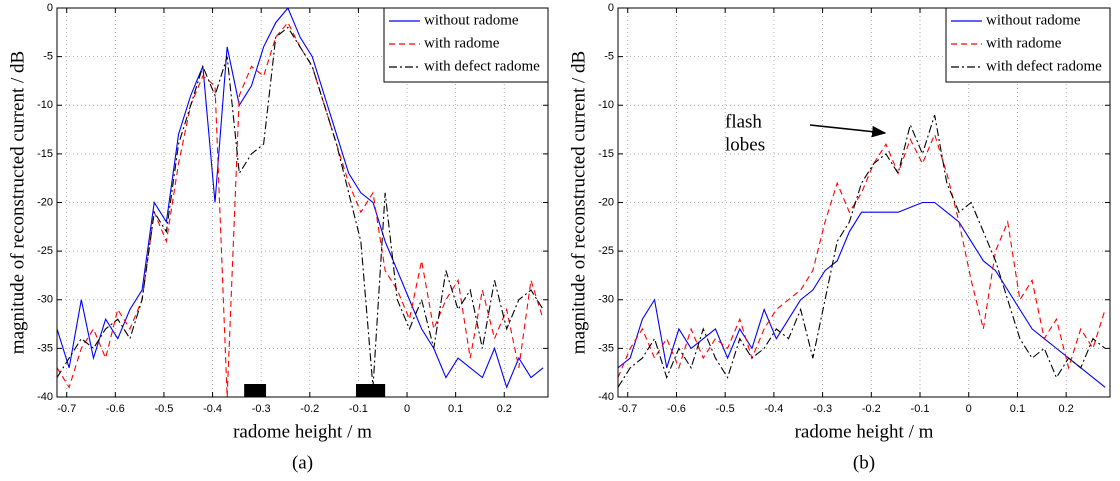 The height and width of the screenshot is (481, 1120). What do you see at coordinates (743, 121) in the screenshot?
I see `annotation: flash` at bounding box center [743, 121].